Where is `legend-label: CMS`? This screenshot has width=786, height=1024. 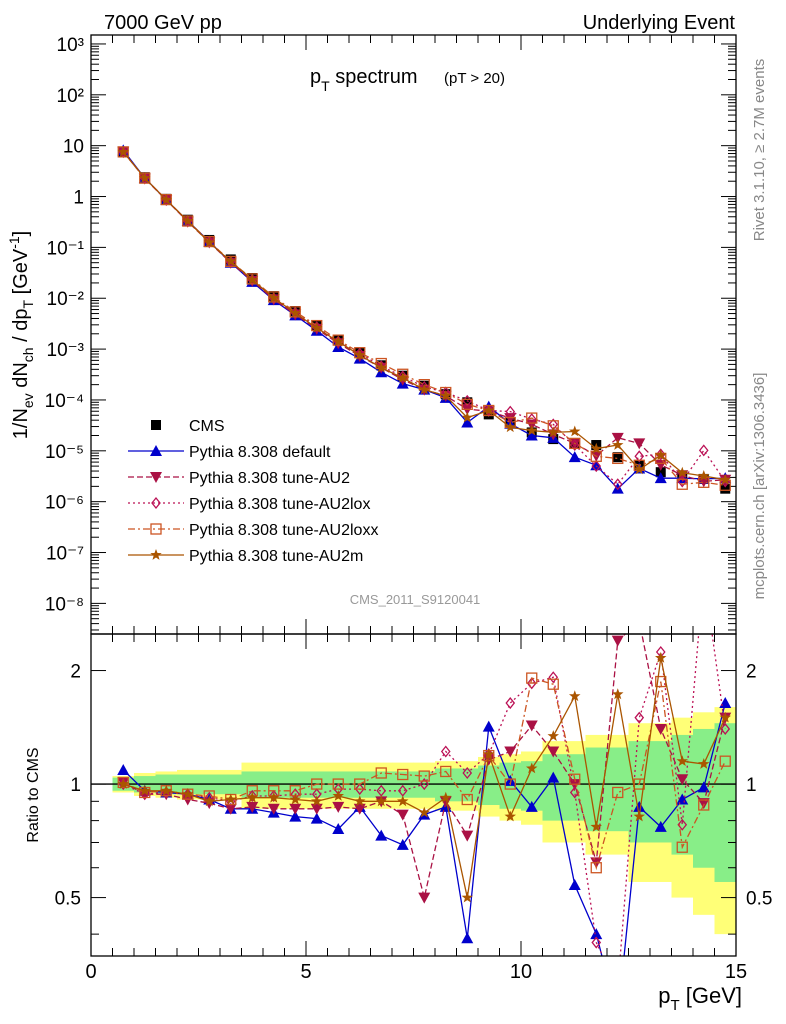 legend-label: CMS is located at coordinates (207, 426).